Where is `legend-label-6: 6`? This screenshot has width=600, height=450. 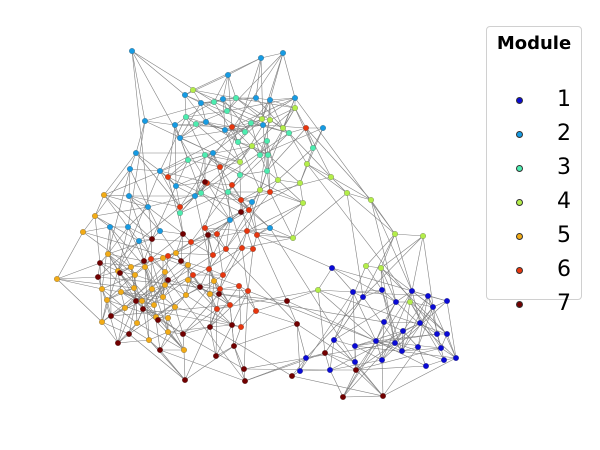 legend-label-6: 6 is located at coordinates (564, 269).